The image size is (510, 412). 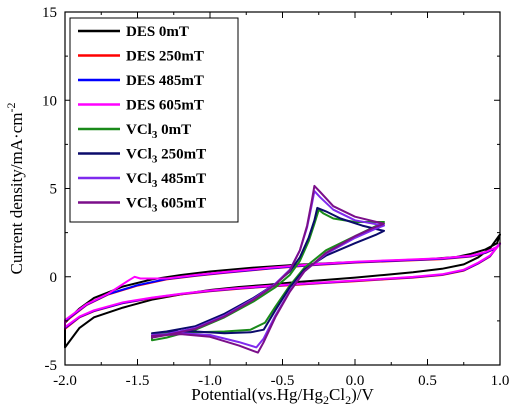 I want to click on legend-label-2: DES 485mT, so click(x=165, y=81).